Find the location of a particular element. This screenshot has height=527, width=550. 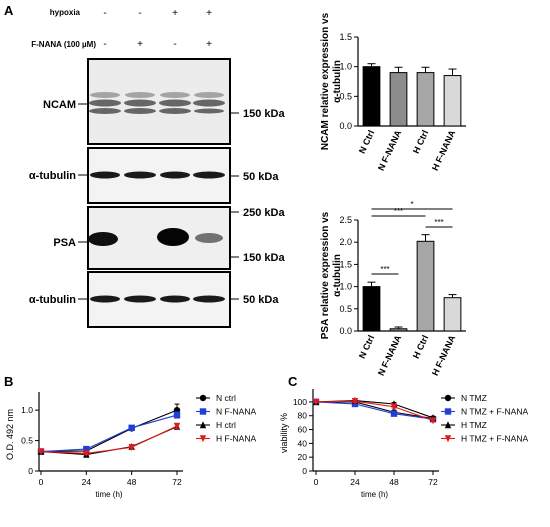

panel-label-b: B is located at coordinates (8, 381).